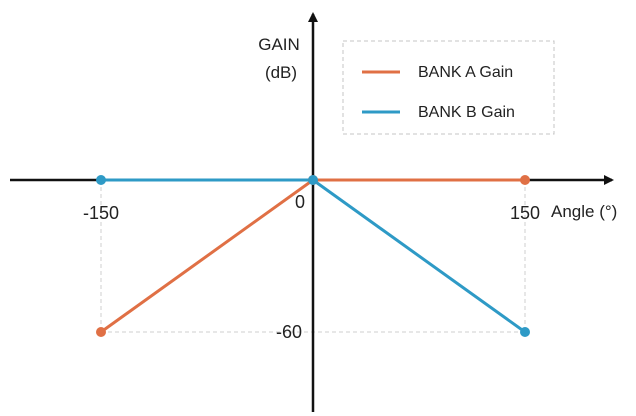 The width and height of the screenshot is (636, 416). Describe the element at coordinates (101, 213) in the screenshot. I see `x-tick-label: -150` at that location.